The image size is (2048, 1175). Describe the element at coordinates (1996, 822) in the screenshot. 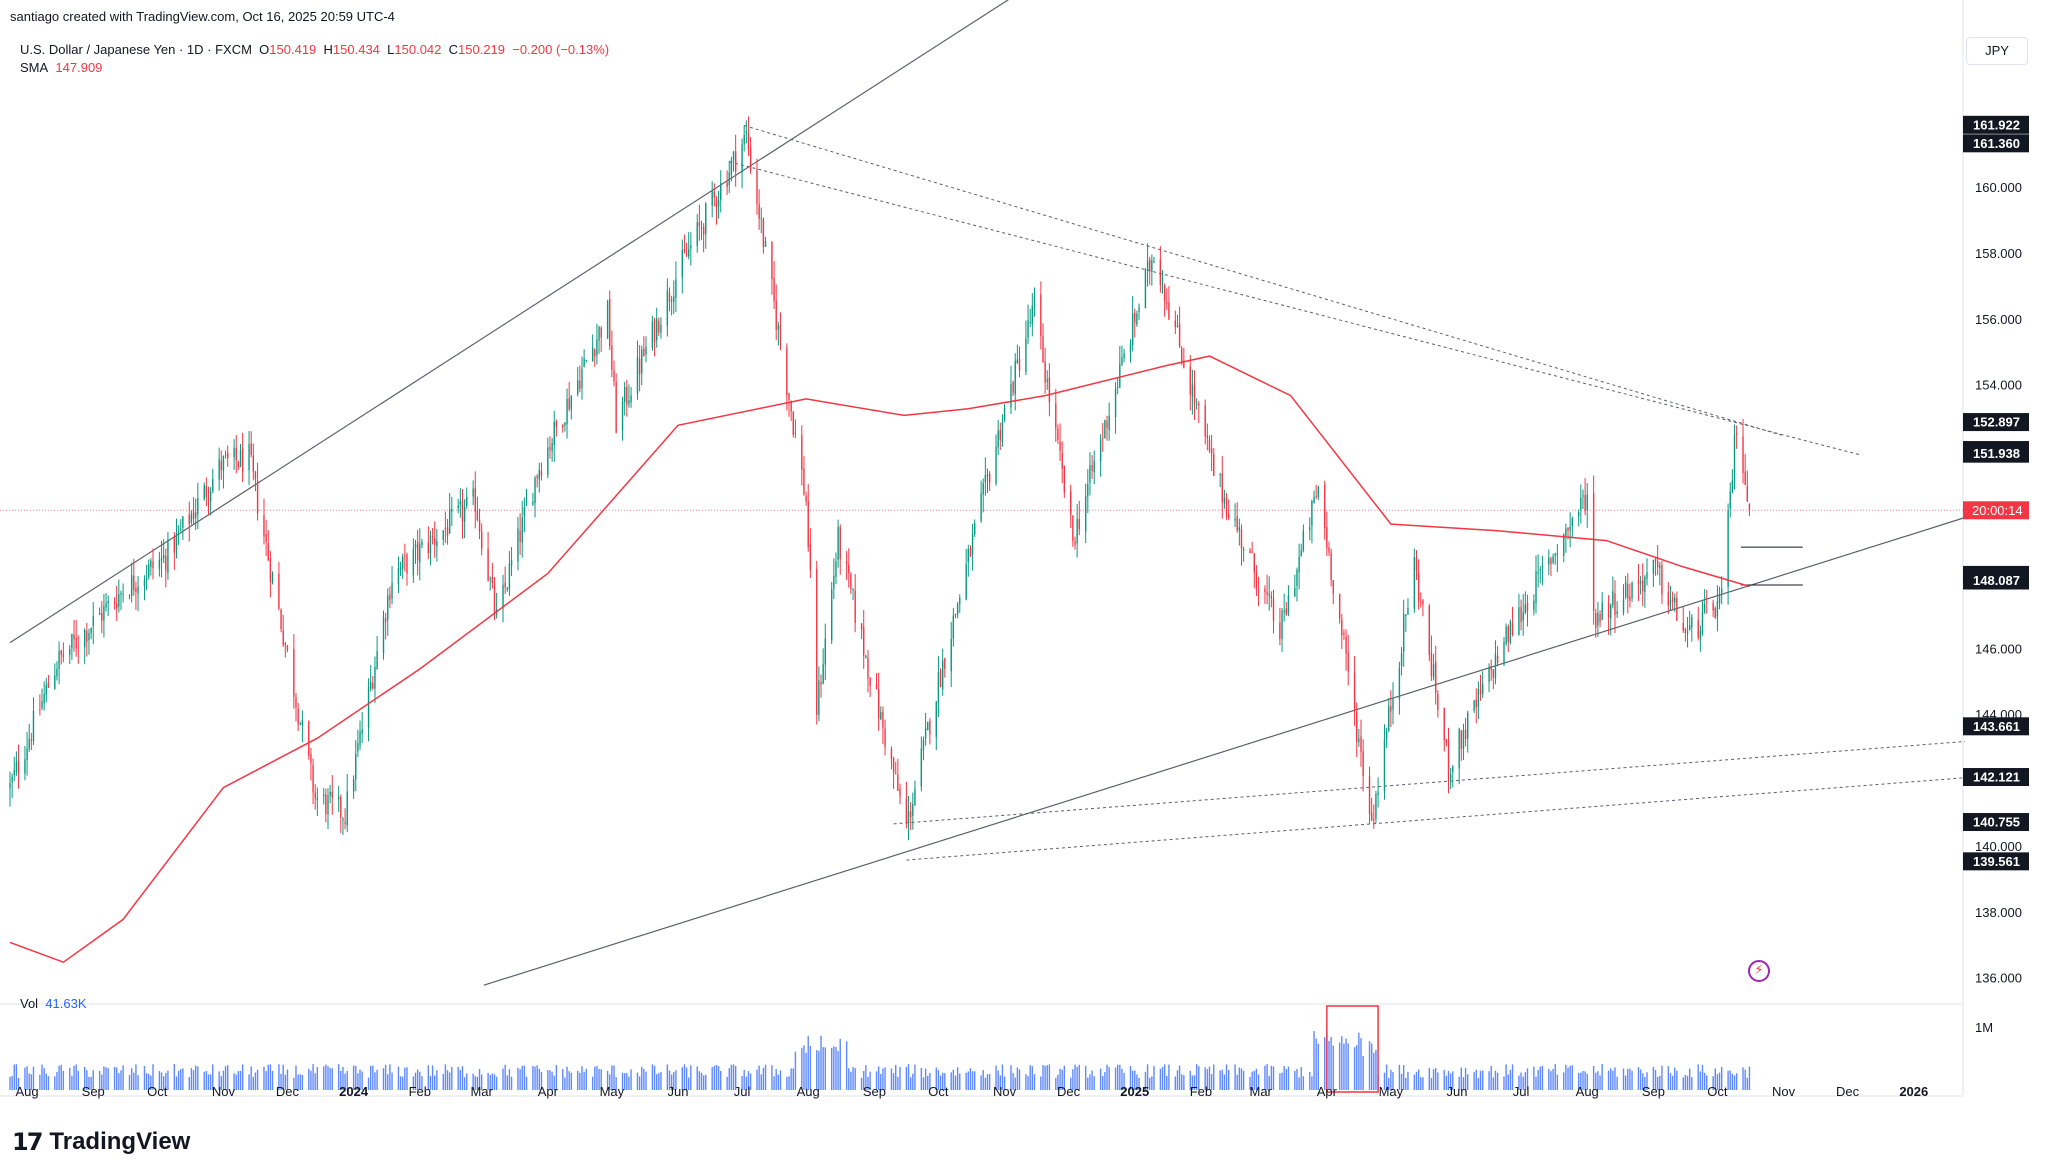

I see `price-tag-label: 140.755` at that location.